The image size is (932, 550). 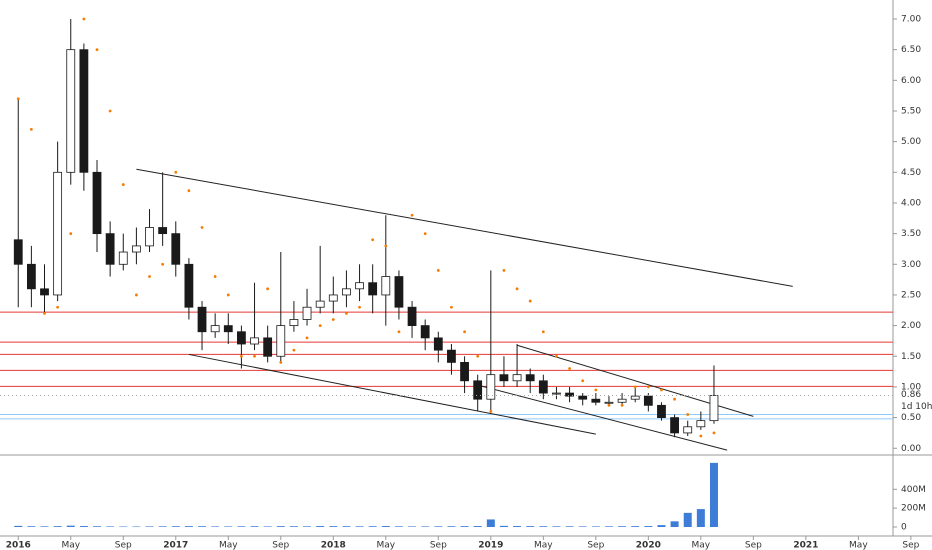 What do you see at coordinates (911, 81) in the screenshot?
I see `y-tick-label: 6.00` at bounding box center [911, 81].